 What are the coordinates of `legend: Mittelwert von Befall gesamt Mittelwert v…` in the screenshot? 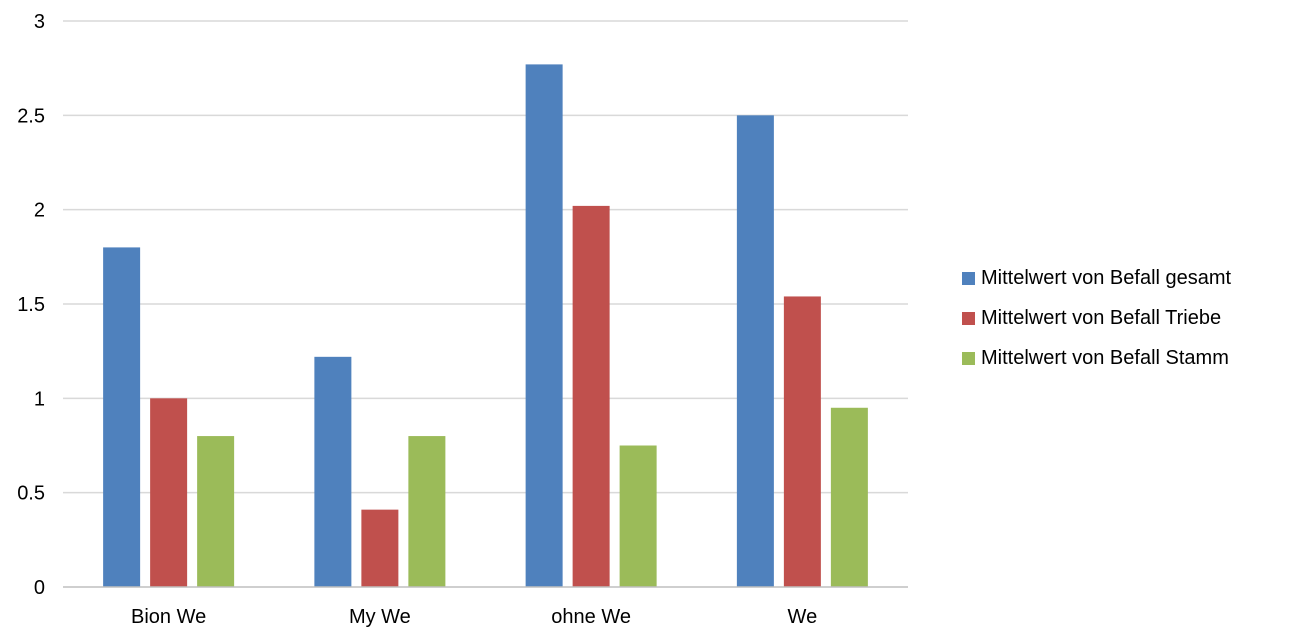 It's located at (1127, 318).